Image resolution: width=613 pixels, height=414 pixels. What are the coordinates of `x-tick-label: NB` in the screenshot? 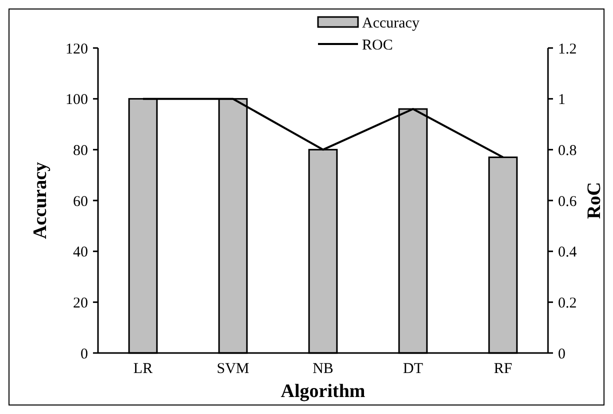 It's located at (323, 369).